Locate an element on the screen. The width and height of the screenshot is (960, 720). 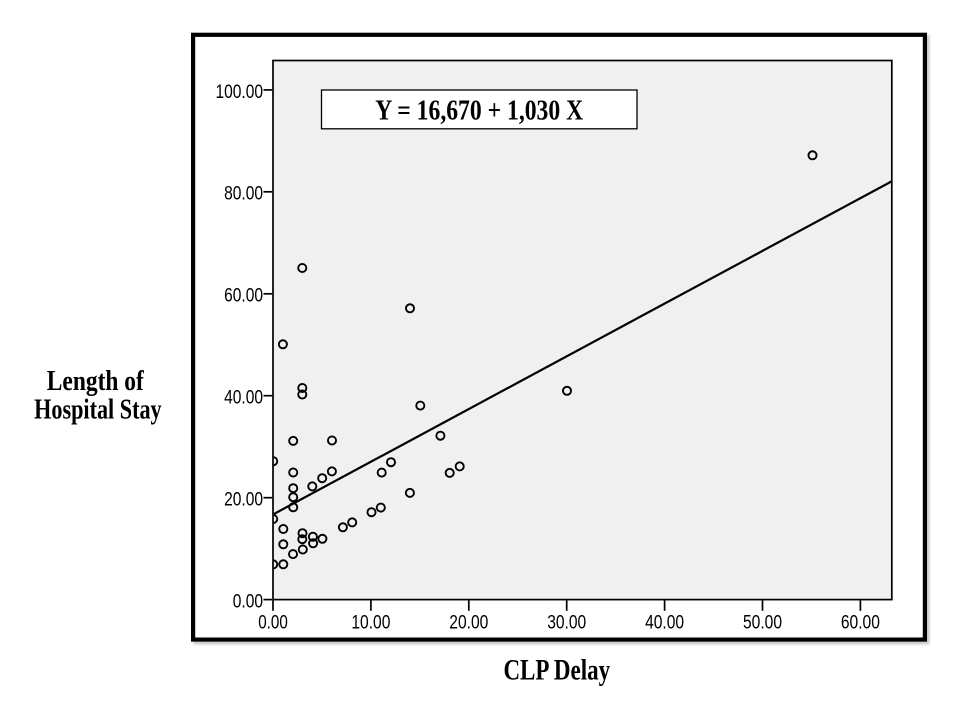
svg-text: CLP Delay is located at coordinates (556, 670).